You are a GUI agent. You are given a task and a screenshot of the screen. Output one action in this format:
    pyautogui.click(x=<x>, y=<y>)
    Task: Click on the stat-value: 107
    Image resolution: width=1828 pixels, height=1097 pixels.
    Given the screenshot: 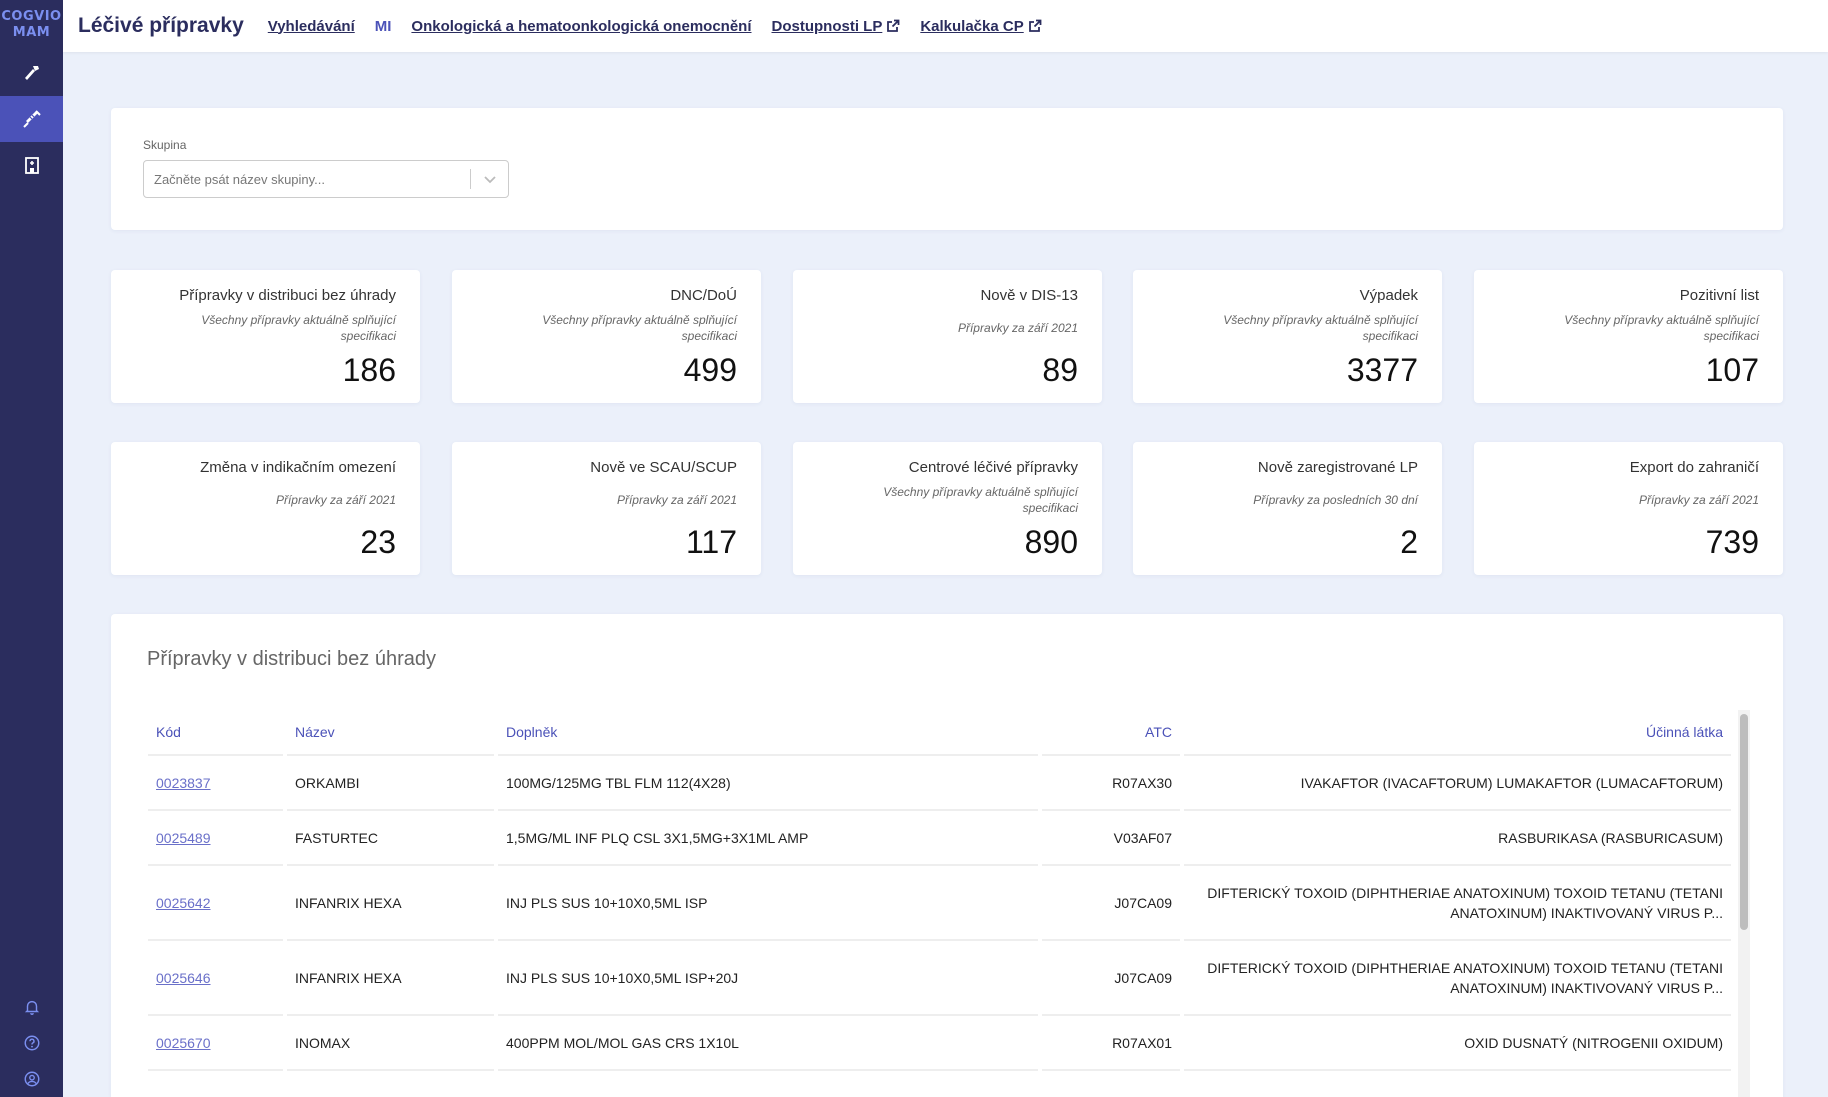 What is the action you would take?
    pyautogui.click(x=1732, y=370)
    